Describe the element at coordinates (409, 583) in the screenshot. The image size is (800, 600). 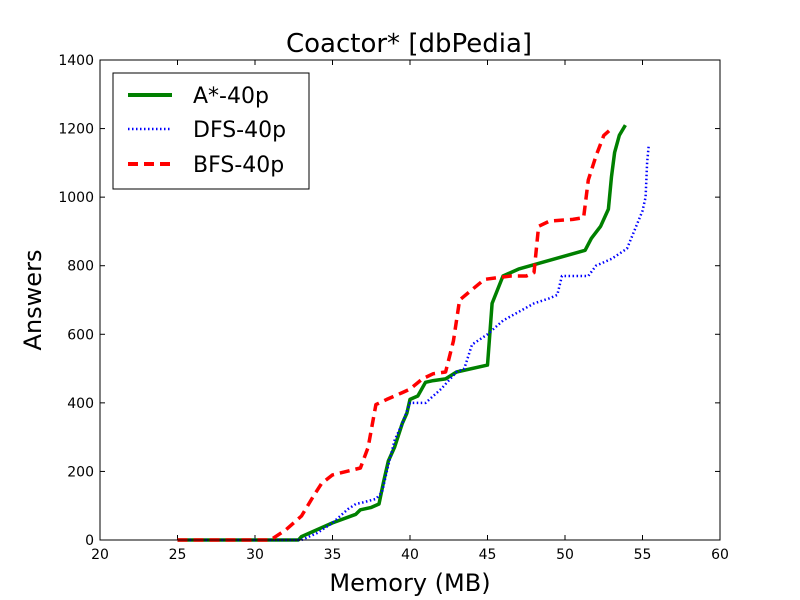
I see `x-axis-title: Memory (MB)` at that location.